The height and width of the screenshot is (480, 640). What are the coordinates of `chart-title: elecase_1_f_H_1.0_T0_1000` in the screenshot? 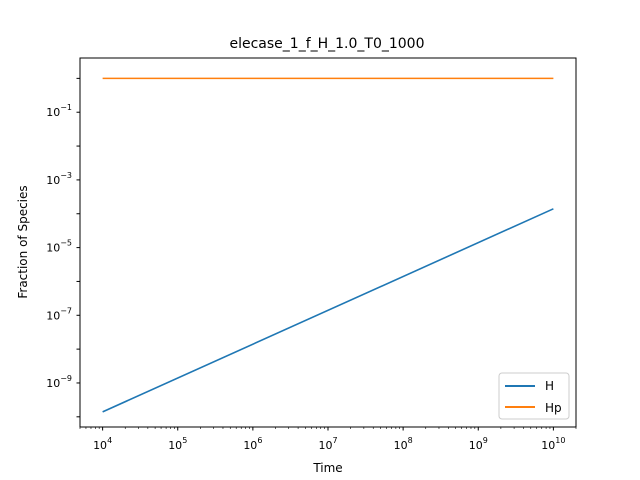 It's located at (326, 44).